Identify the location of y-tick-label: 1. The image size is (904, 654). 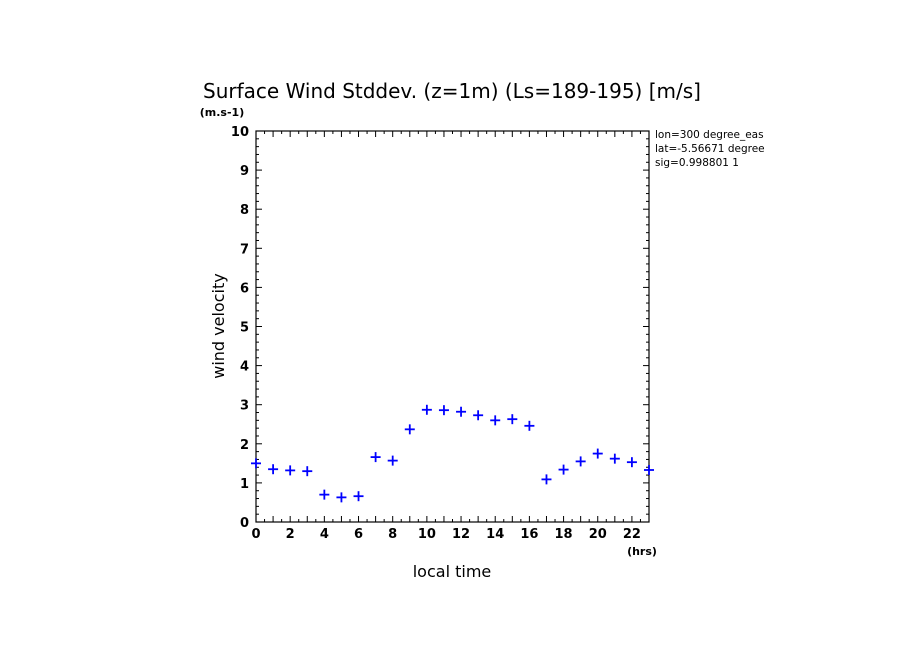
(244, 484).